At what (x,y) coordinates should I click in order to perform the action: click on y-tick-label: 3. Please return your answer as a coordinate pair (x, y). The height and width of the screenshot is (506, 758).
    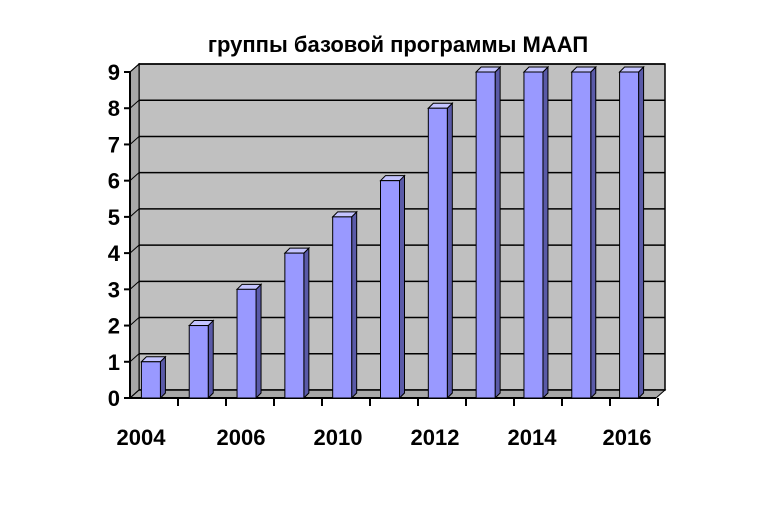
    Looking at the image, I should click on (114, 289).